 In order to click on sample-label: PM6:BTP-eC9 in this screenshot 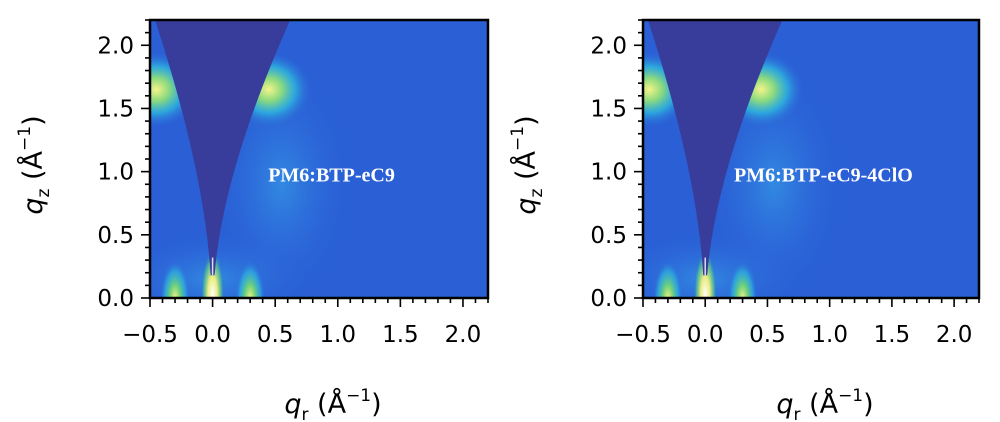, I will do `click(331, 176)`.